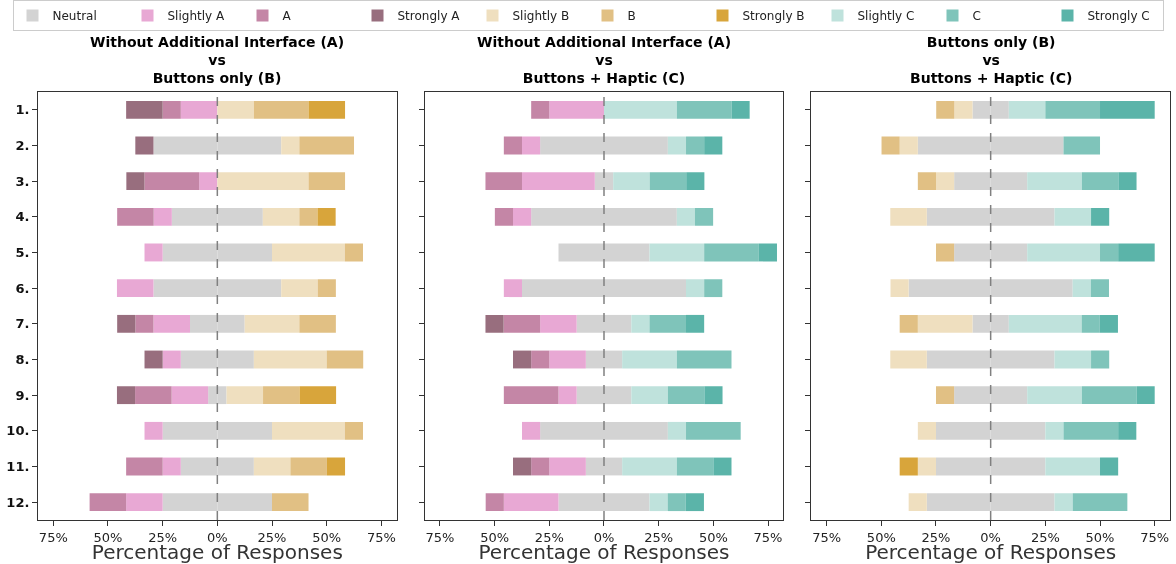 The image size is (1176, 564). What do you see at coordinates (18, 502) in the screenshot?
I see `y-tick-label: 12.` at bounding box center [18, 502].